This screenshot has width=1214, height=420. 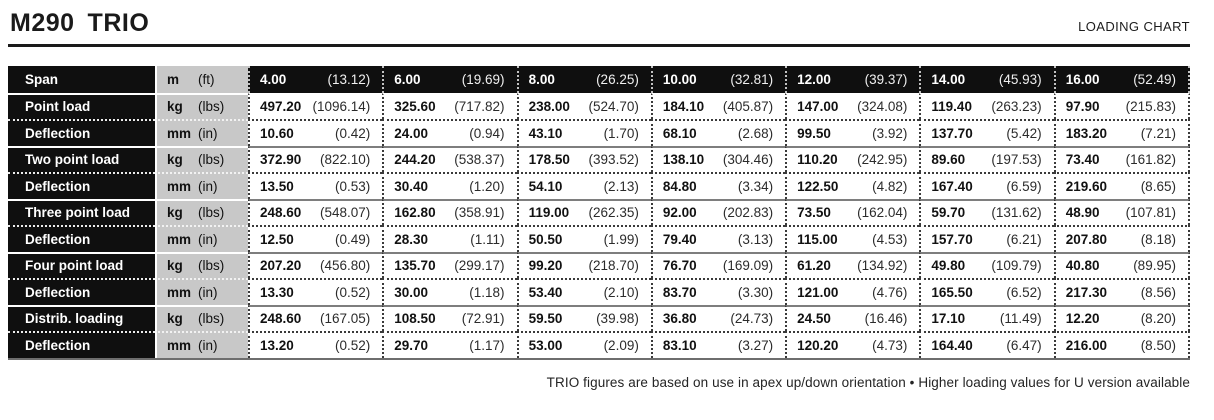 I want to click on imperial-value: (167.05), so click(x=345, y=319).